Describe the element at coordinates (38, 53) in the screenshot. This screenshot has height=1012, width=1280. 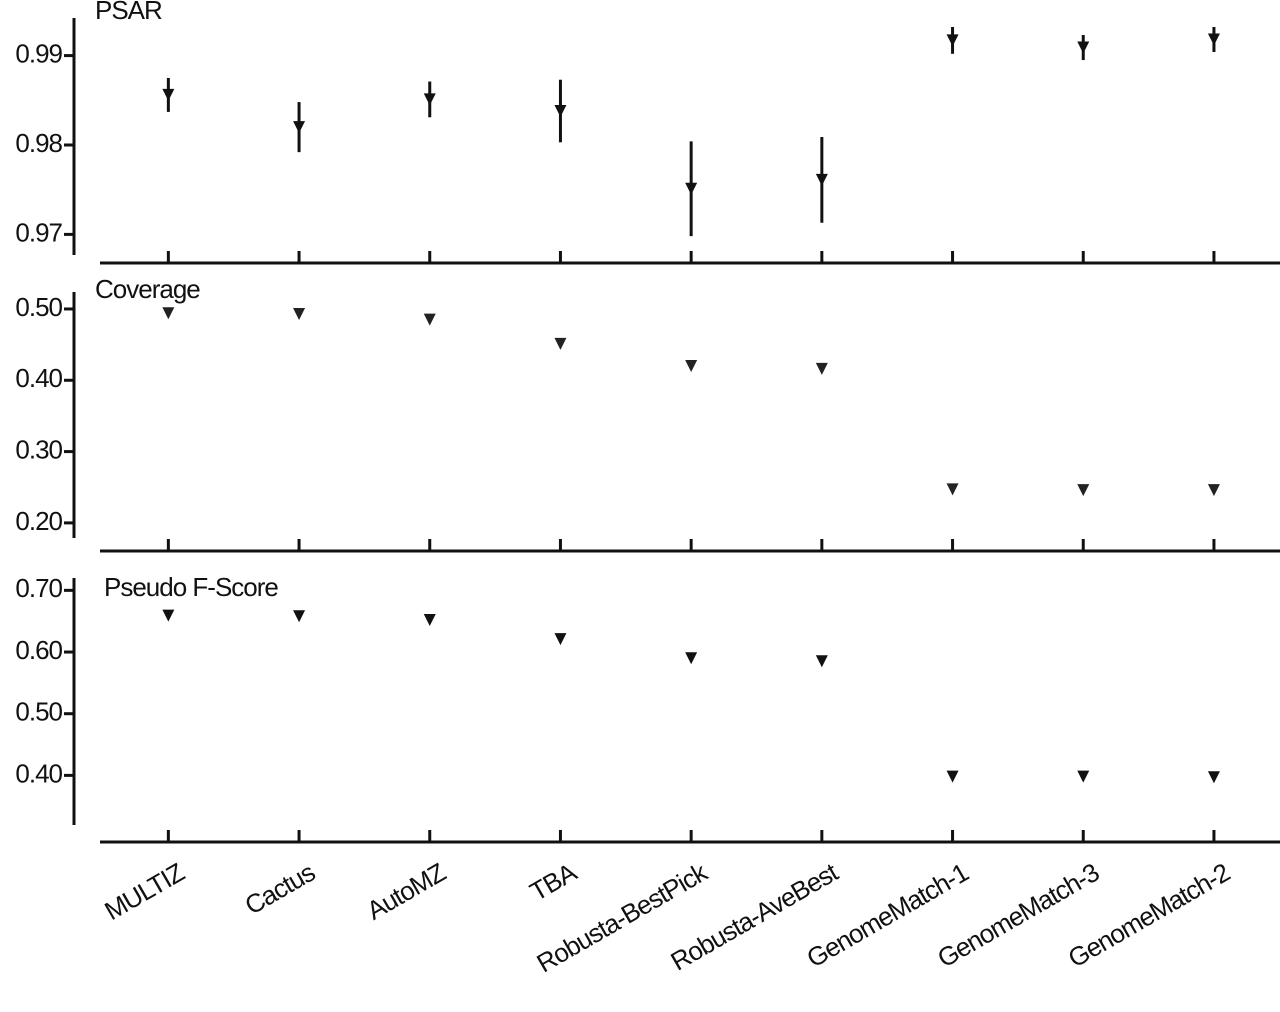
I see `y-tick-label: 0.99` at that location.